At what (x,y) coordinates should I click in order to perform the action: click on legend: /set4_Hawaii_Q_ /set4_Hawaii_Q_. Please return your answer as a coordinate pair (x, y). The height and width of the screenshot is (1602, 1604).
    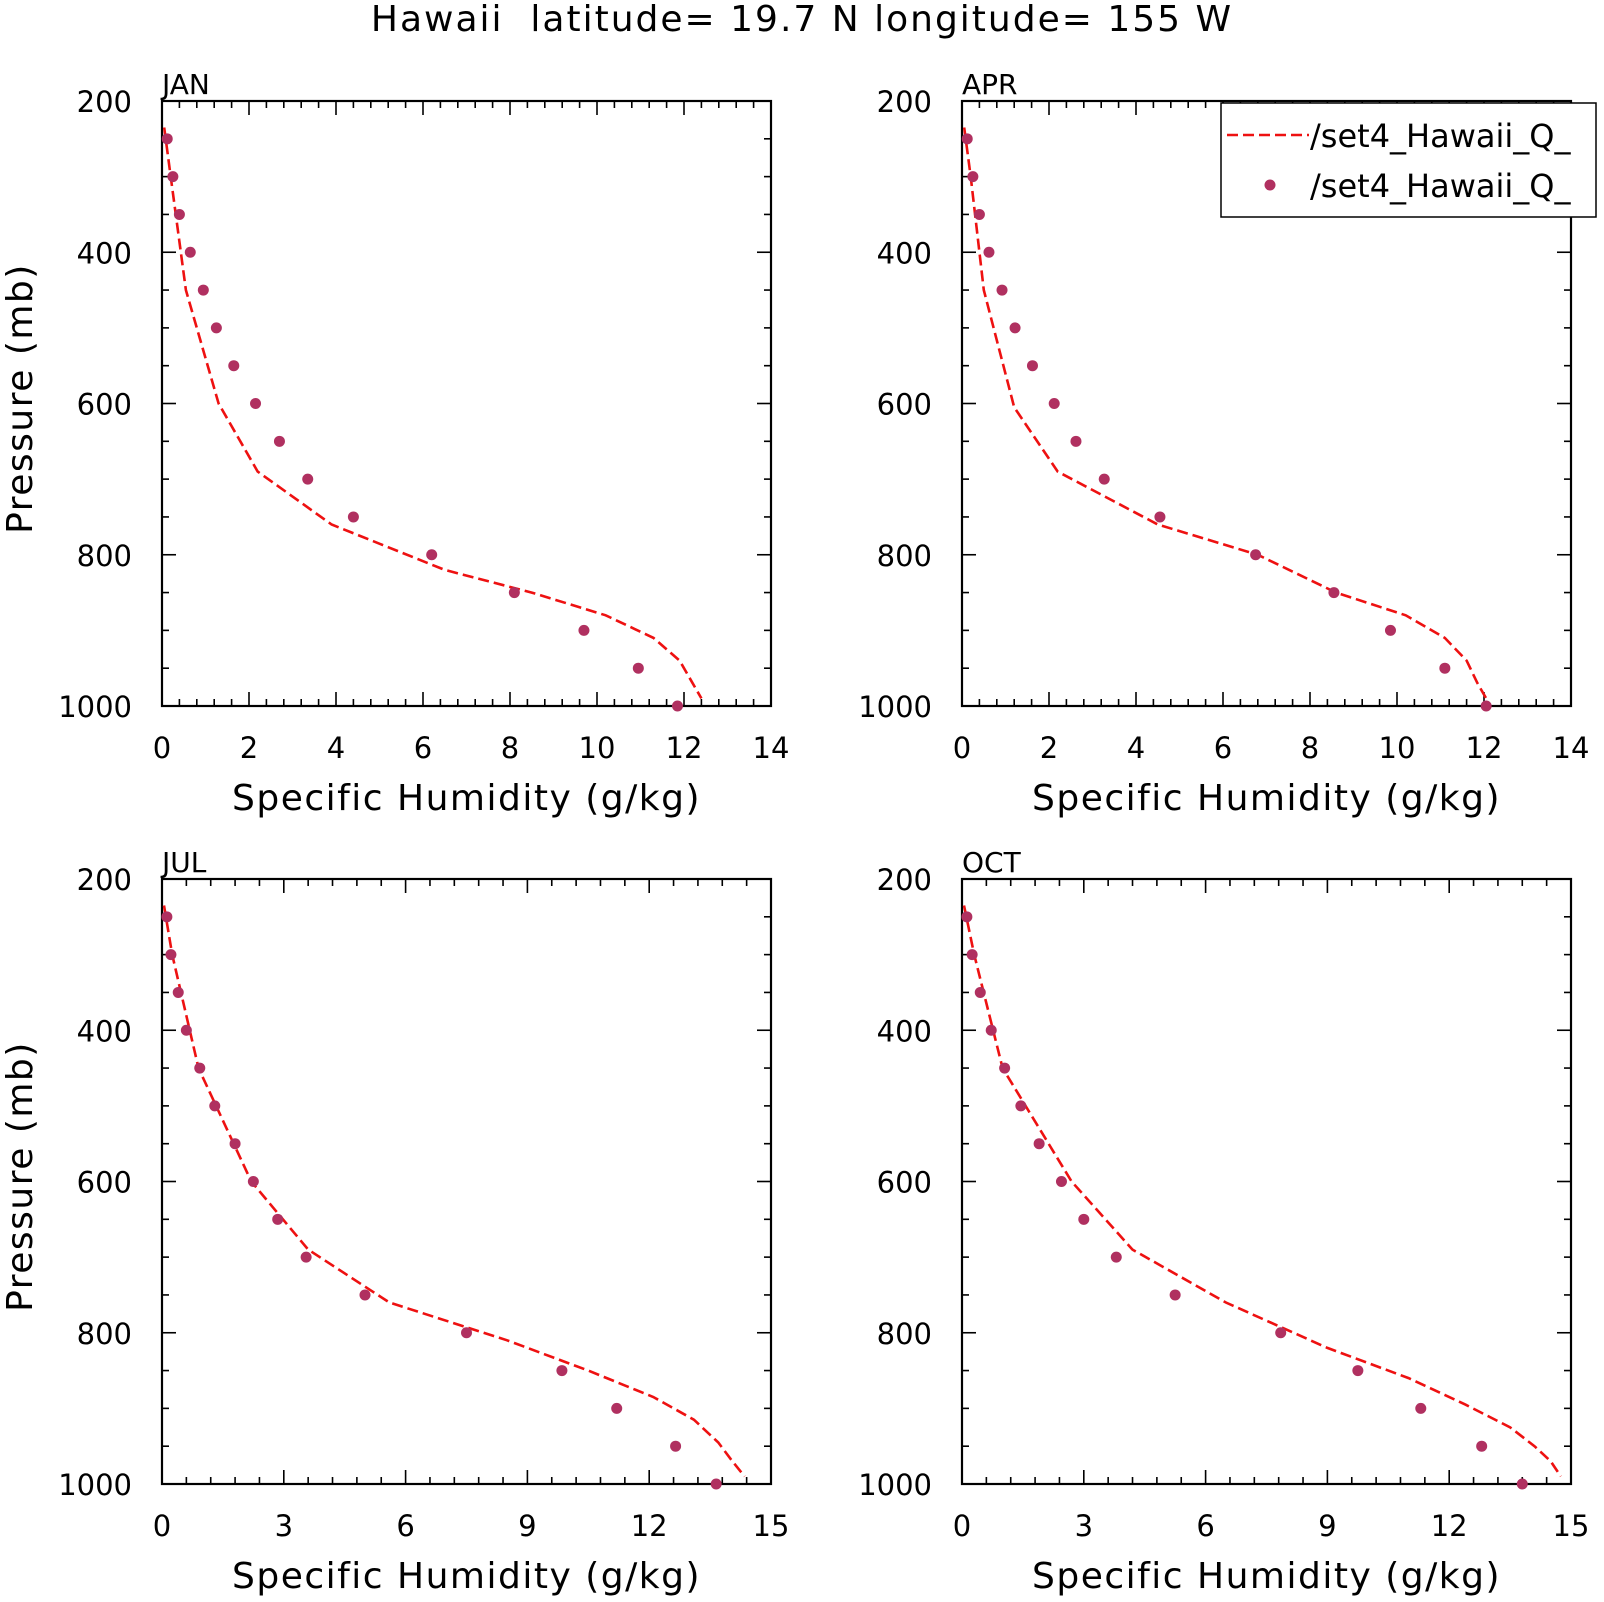
    Looking at the image, I should click on (1408, 160).